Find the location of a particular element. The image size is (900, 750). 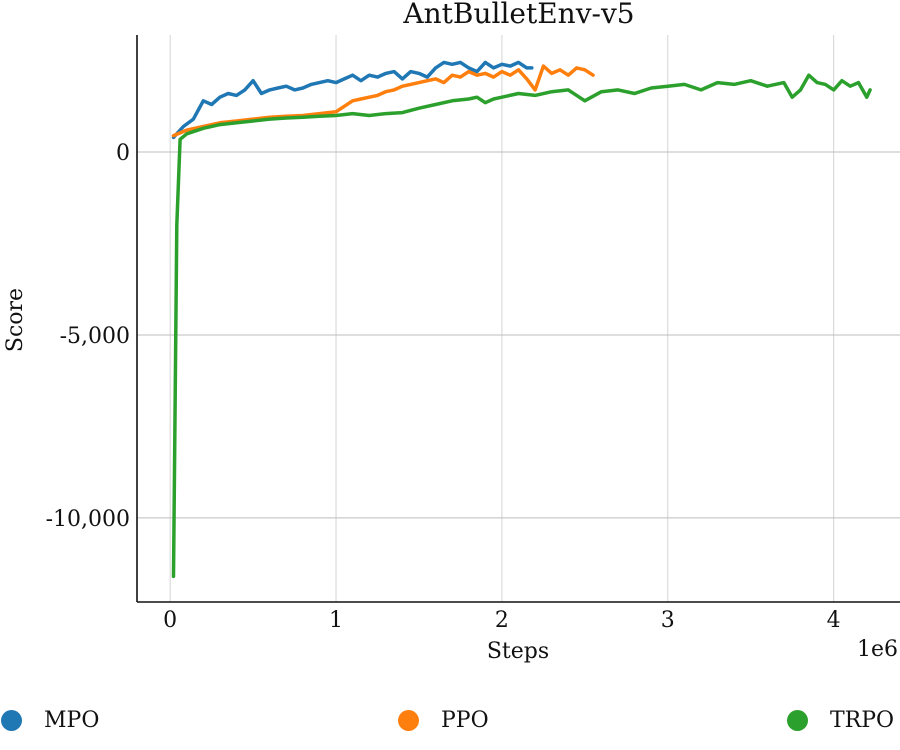

legend-label-mpo: MPO is located at coordinates (72, 720).